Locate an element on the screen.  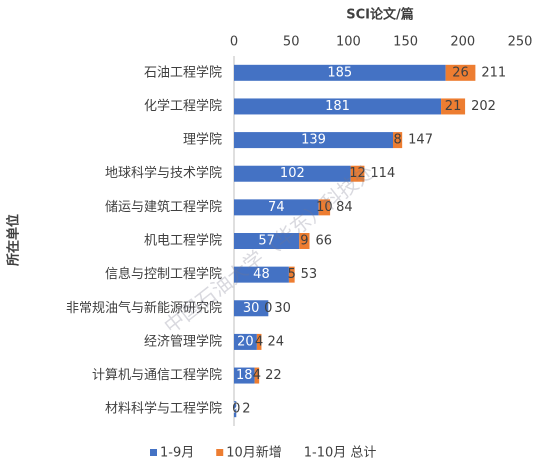
data-label: 12 is located at coordinates (357, 173).